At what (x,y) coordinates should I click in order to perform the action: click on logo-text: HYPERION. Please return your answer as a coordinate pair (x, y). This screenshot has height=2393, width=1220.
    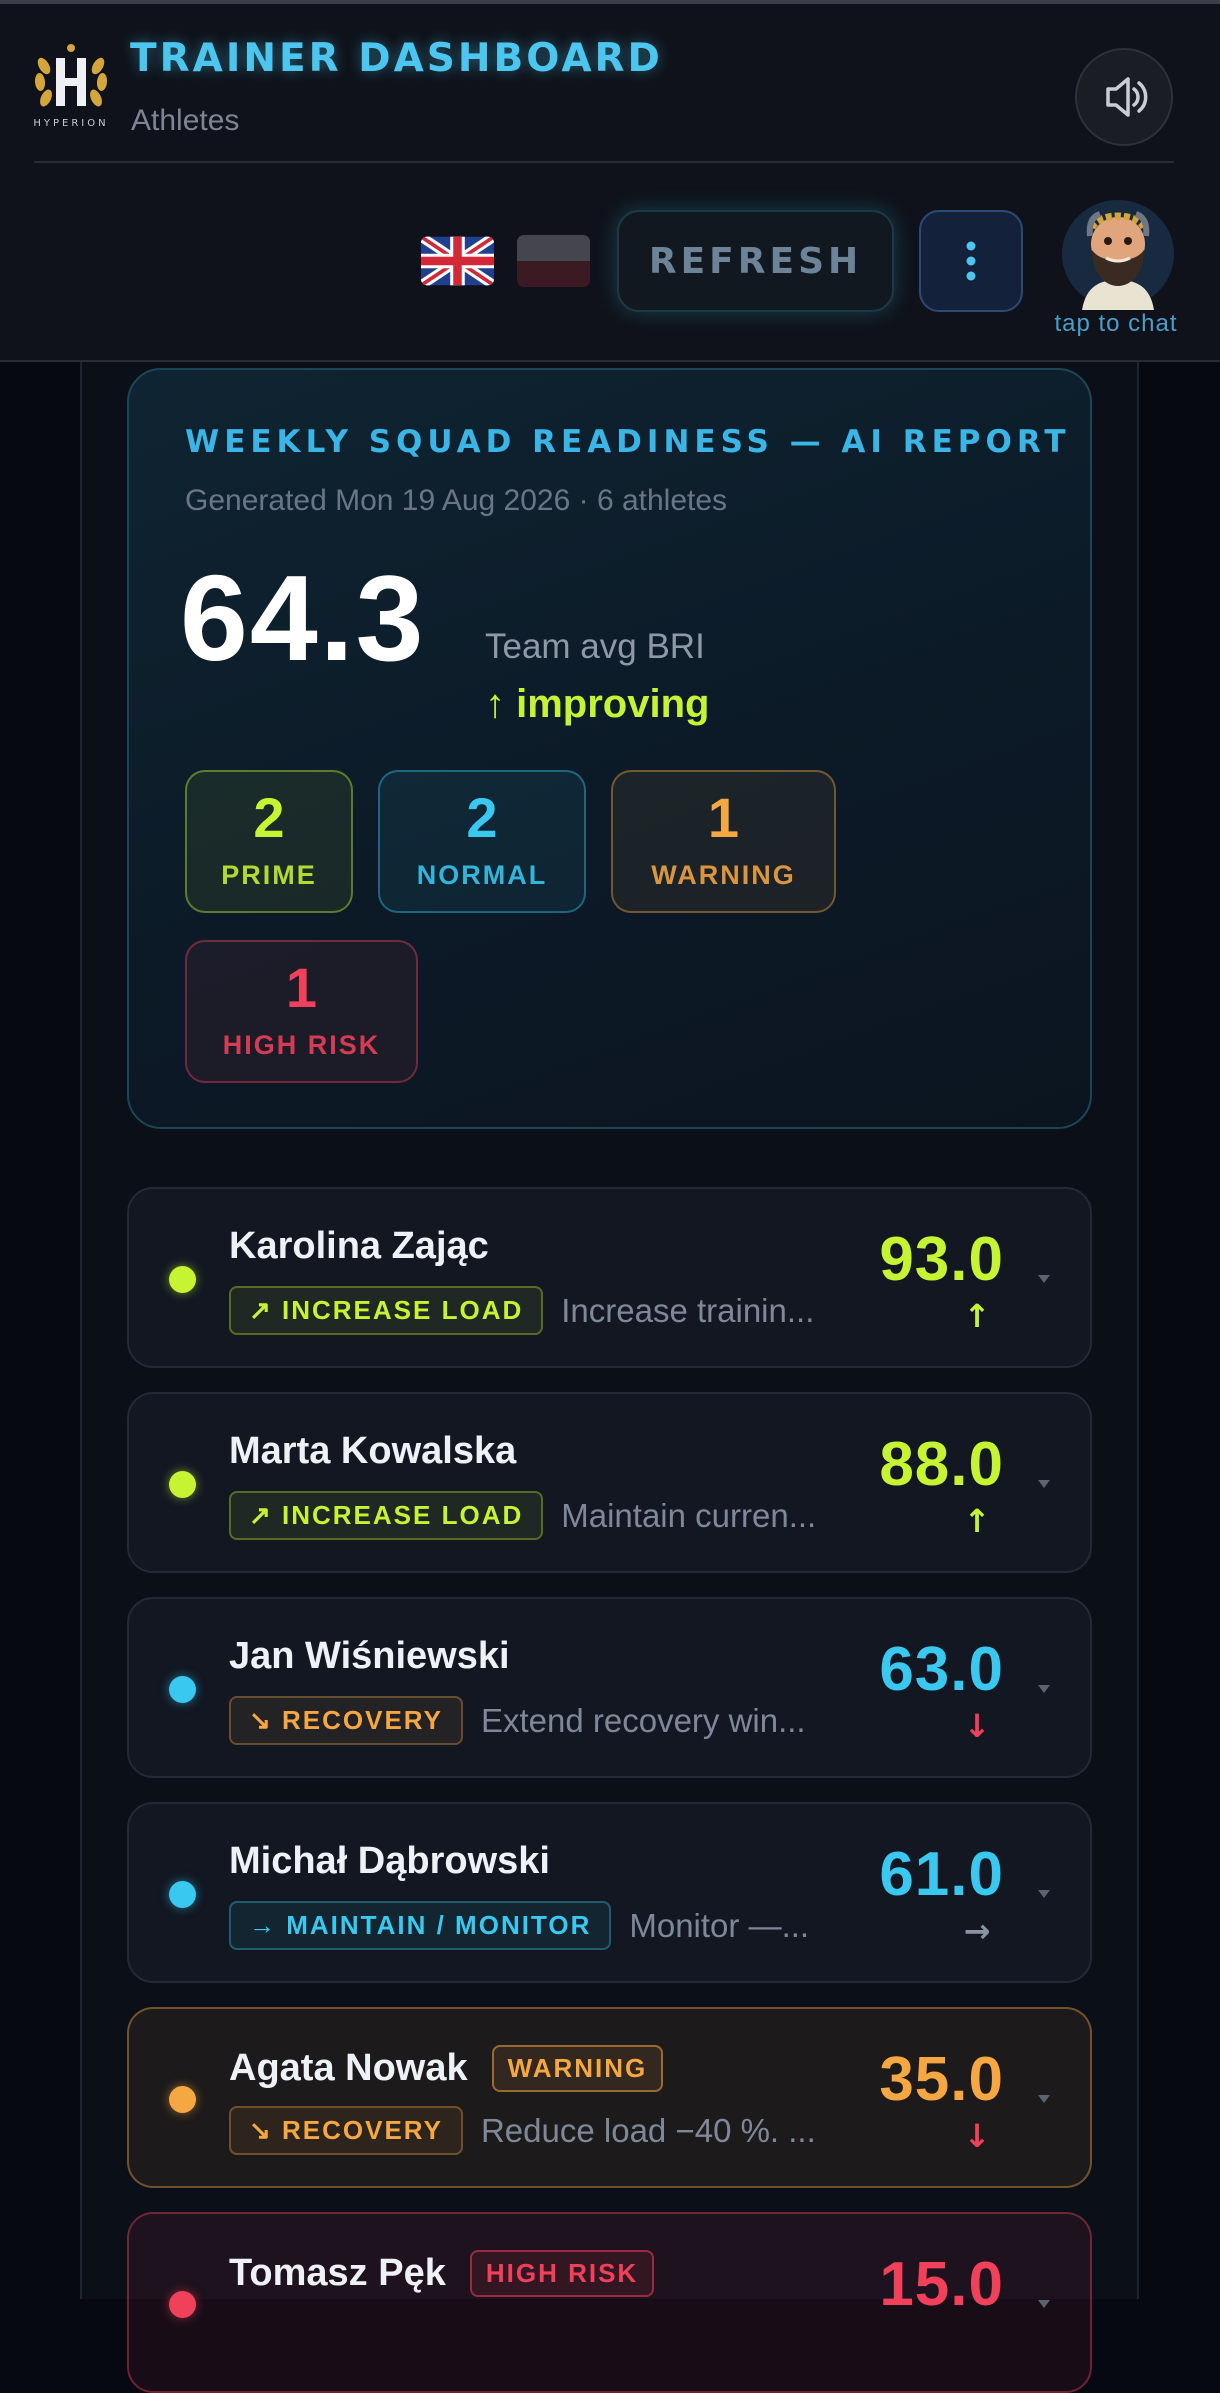
    Looking at the image, I should click on (71, 123).